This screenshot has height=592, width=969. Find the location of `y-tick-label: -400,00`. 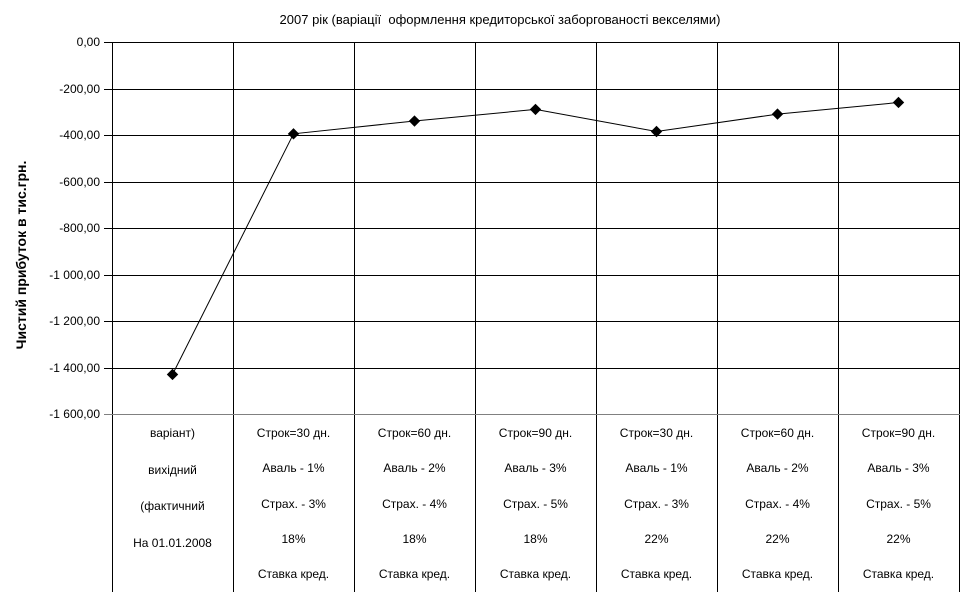

y-tick-label: -400,00 is located at coordinates (79, 135).